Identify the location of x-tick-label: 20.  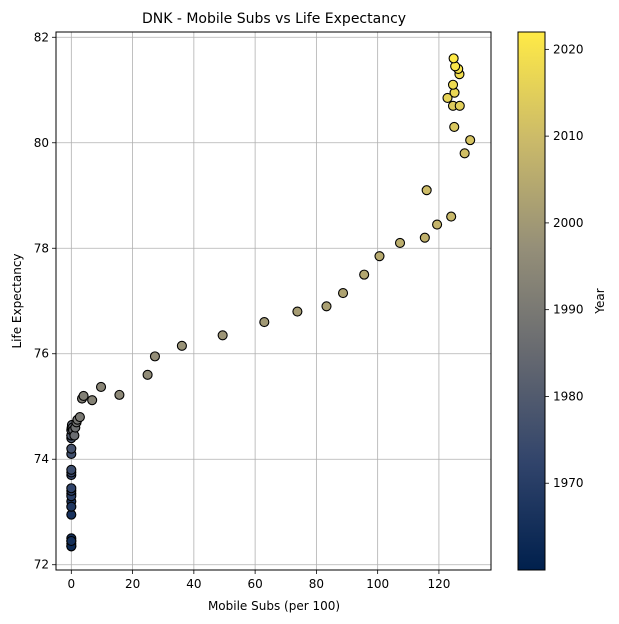
(132, 584).